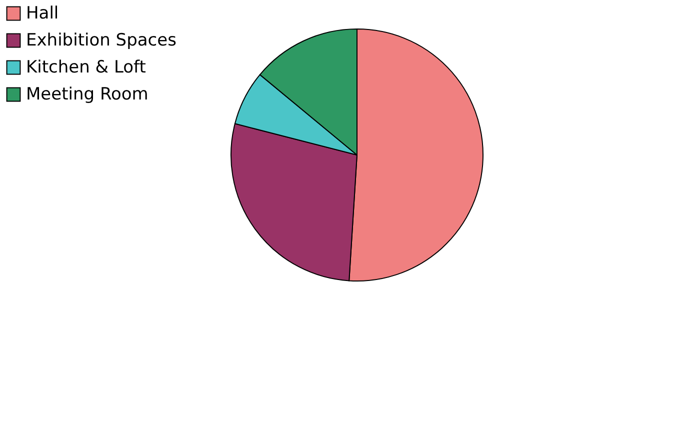  Describe the element at coordinates (86, 68) in the screenshot. I see `legend-label: Kitchen & Loft` at that location.